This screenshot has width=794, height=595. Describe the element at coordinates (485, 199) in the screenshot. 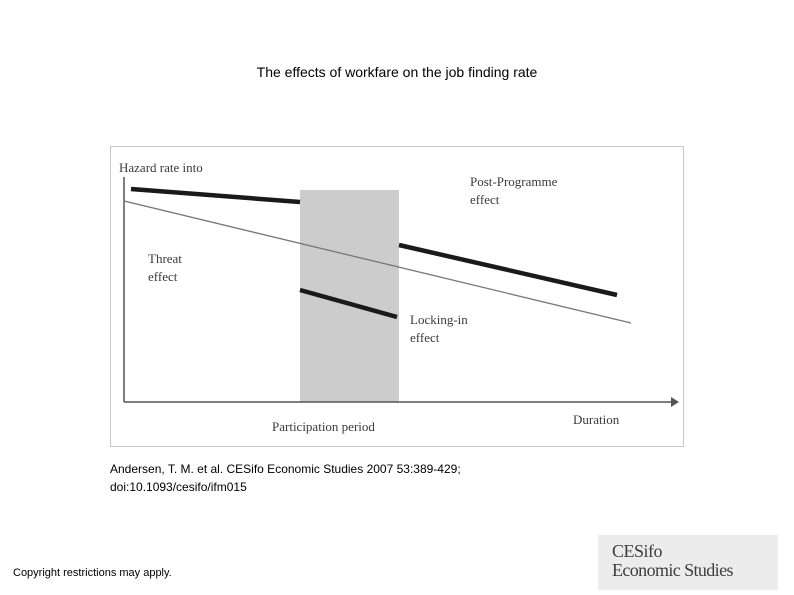

I see `post-programme-label-2: effect` at that location.